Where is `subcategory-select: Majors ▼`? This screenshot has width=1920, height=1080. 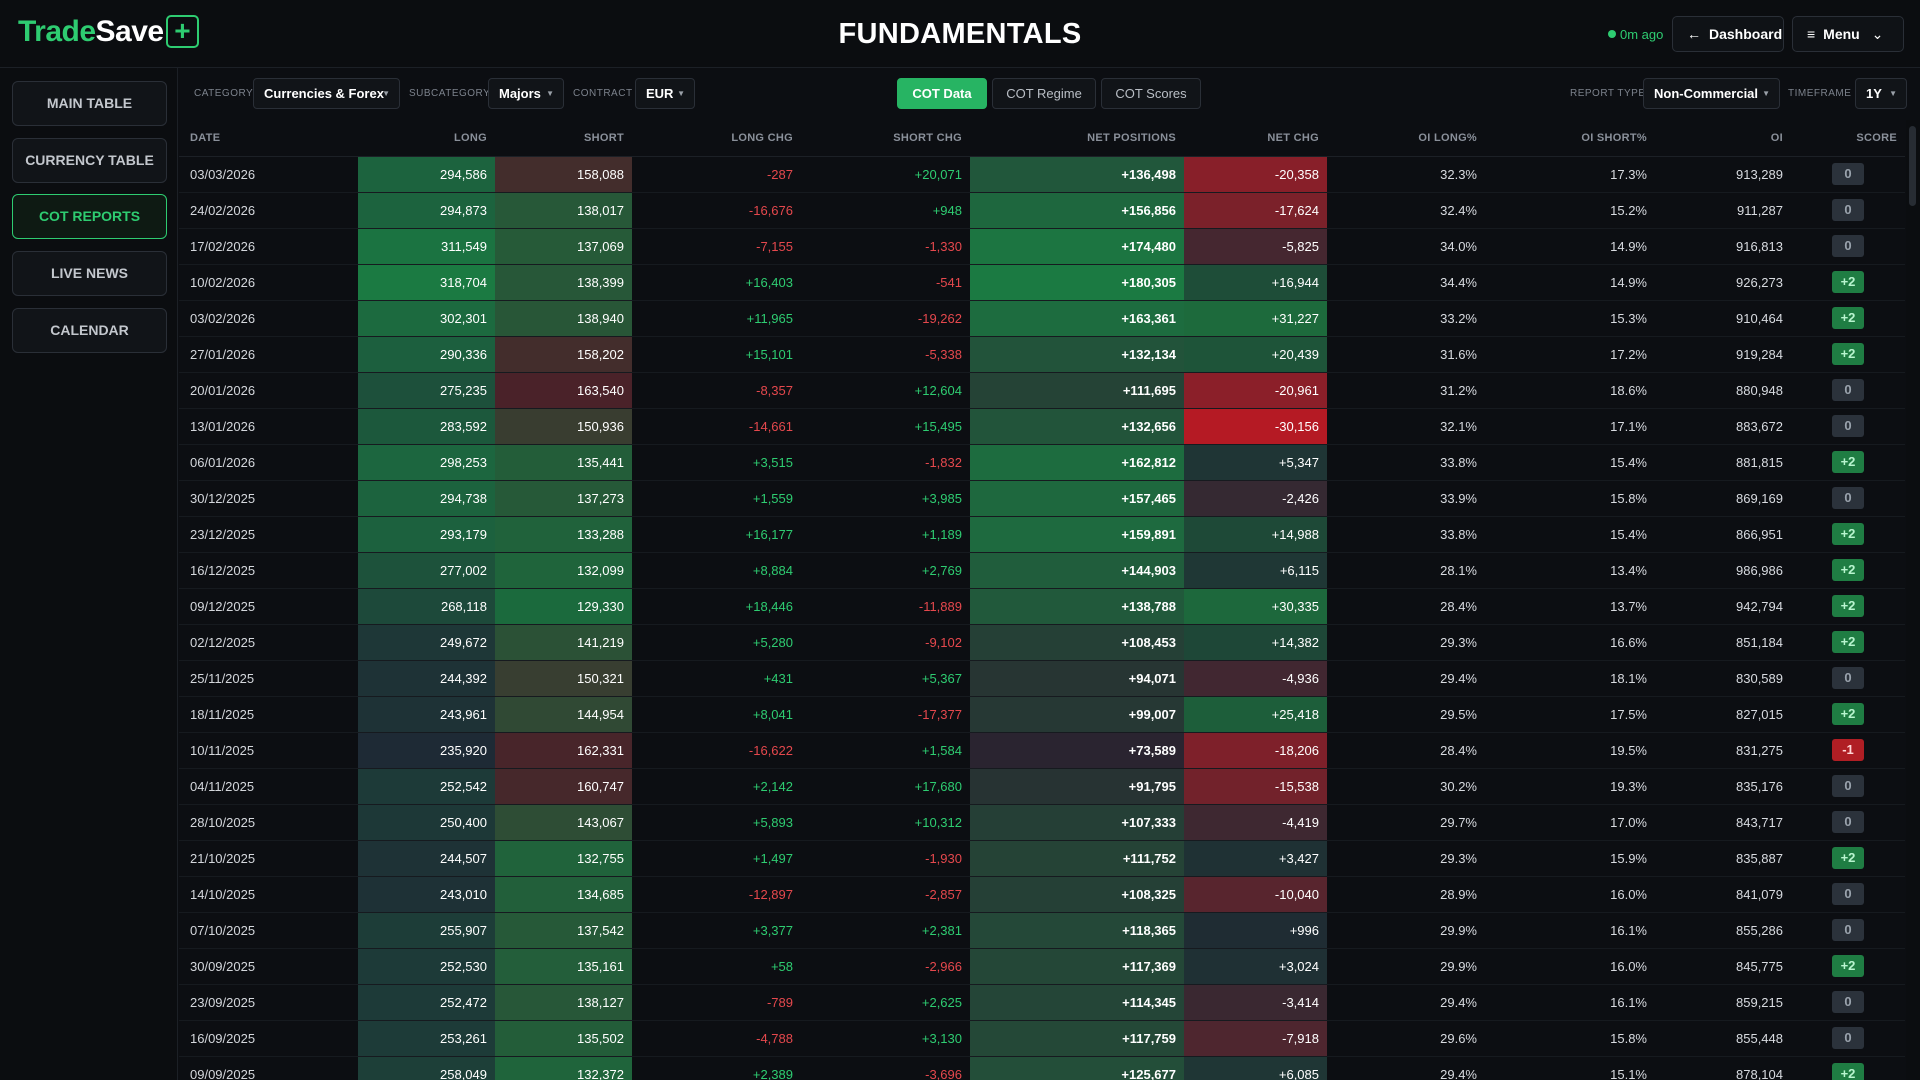 subcategory-select: Majors ▼ is located at coordinates (526, 93).